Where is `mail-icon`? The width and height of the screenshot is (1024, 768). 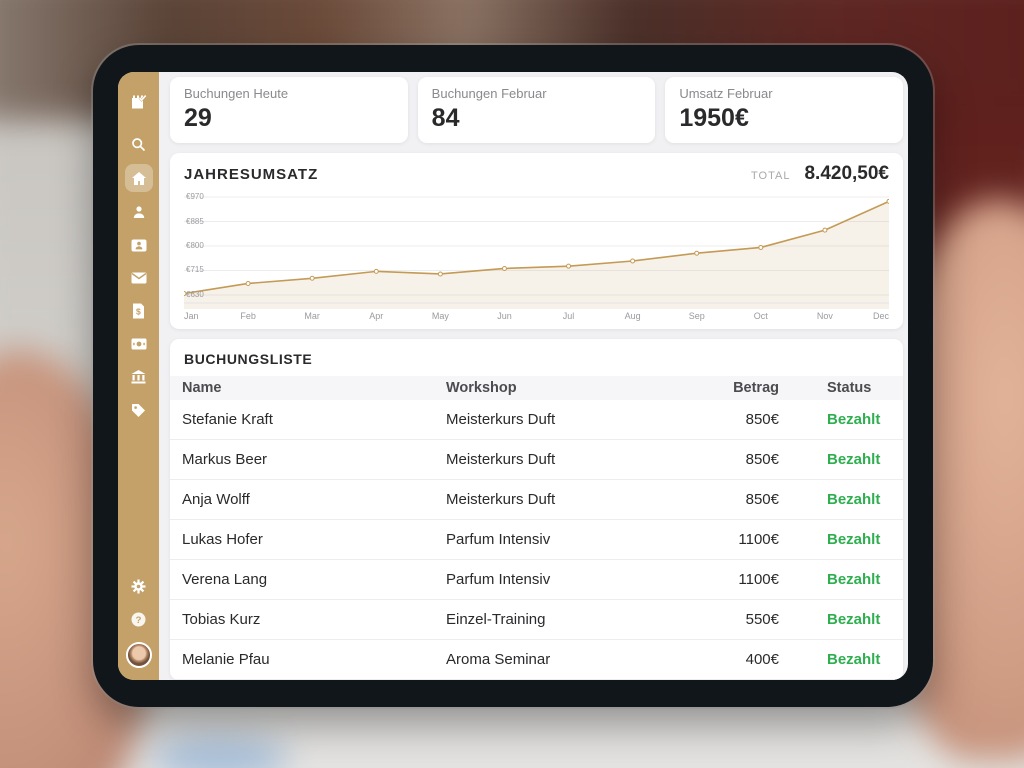 mail-icon is located at coordinates (139, 278).